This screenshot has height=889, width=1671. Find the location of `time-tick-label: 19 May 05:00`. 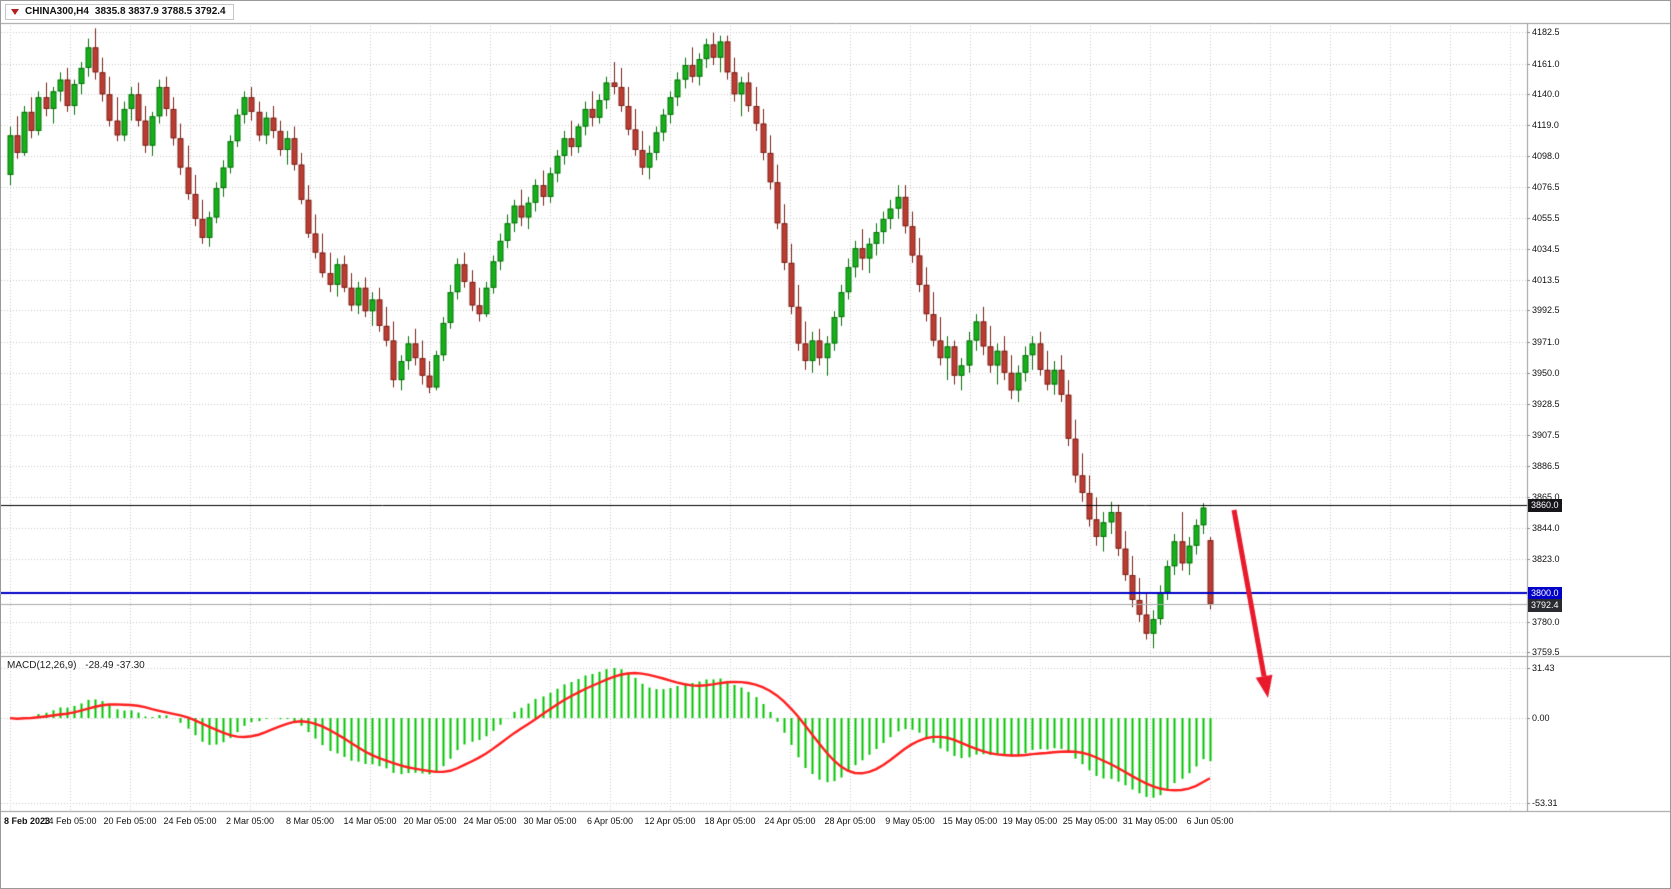

time-tick-label: 19 May 05:00 is located at coordinates (1030, 821).